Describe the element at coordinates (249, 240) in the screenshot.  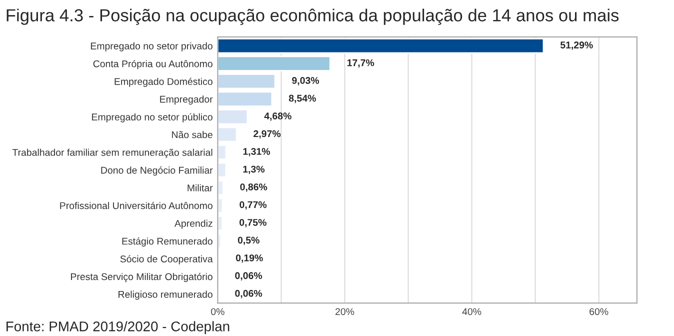
I see `data-label: 0,5%` at that location.